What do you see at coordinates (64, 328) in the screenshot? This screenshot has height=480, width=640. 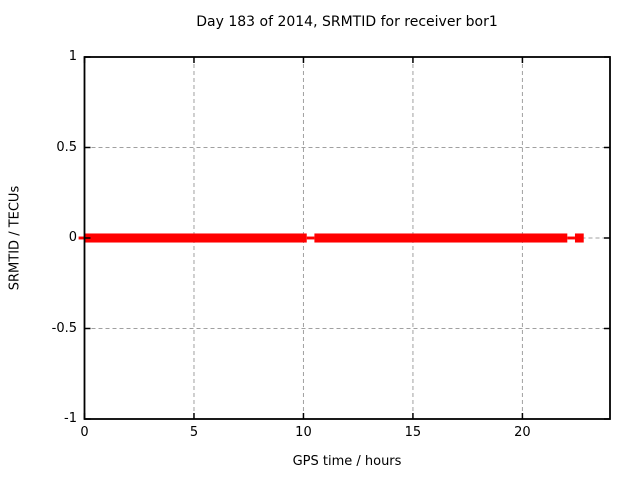 I see `y-tick-label--0.5: -0.5` at bounding box center [64, 328].